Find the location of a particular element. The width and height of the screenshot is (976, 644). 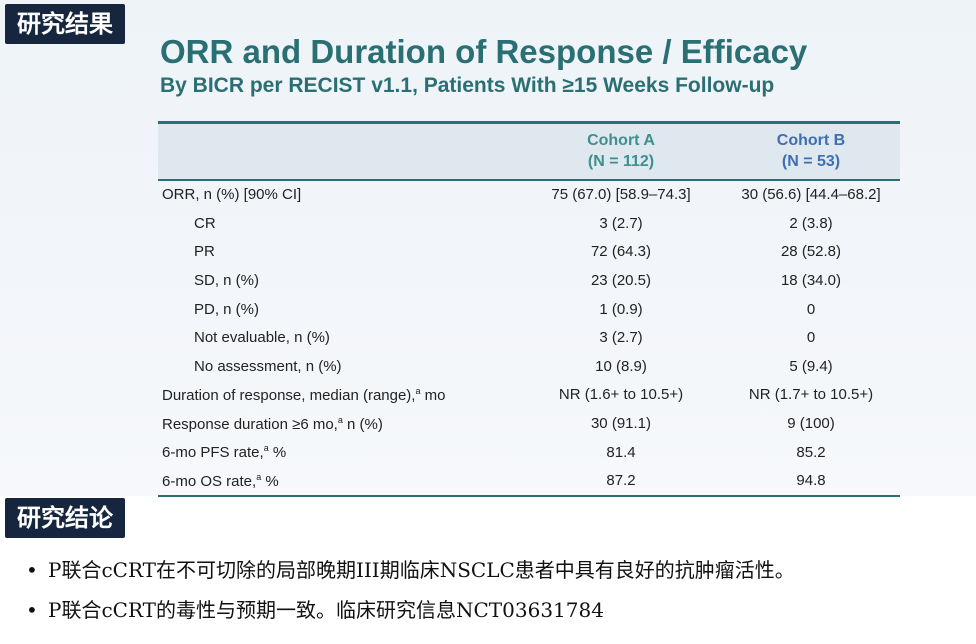

cohort-b-value: 5 (9.4) is located at coordinates (811, 366).